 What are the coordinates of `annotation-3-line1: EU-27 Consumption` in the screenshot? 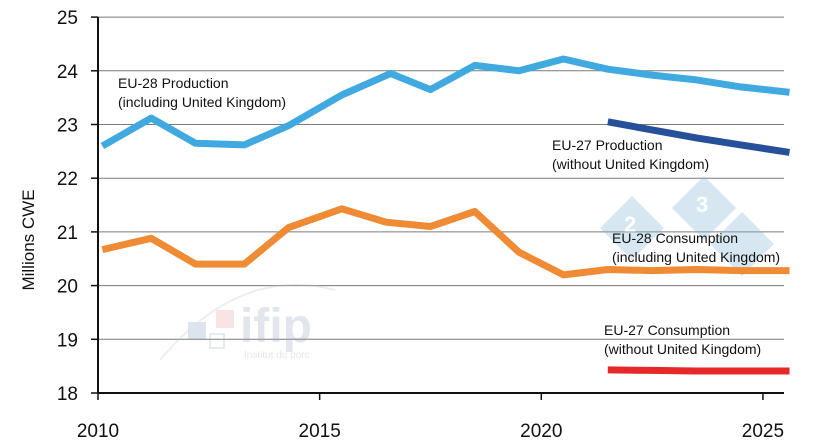 It's located at (667, 330).